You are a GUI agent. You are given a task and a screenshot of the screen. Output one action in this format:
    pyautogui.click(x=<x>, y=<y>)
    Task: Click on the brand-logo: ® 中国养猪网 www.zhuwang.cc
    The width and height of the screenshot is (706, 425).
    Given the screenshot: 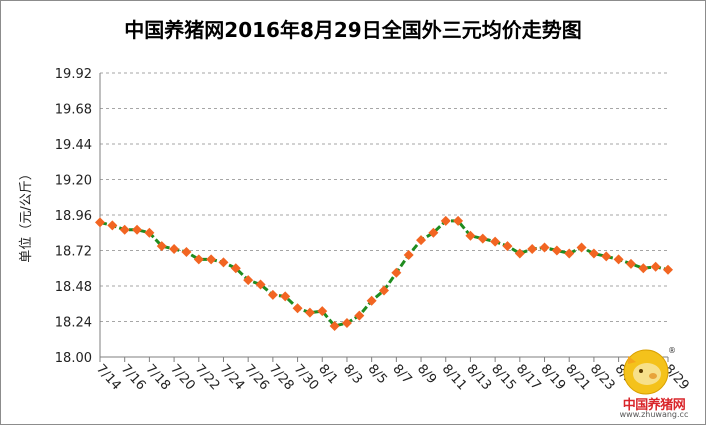 What is the action you would take?
    pyautogui.click(x=654, y=384)
    